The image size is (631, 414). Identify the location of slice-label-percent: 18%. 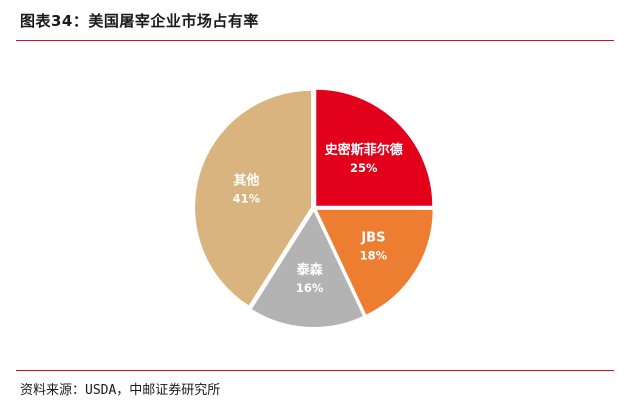
(374, 256).